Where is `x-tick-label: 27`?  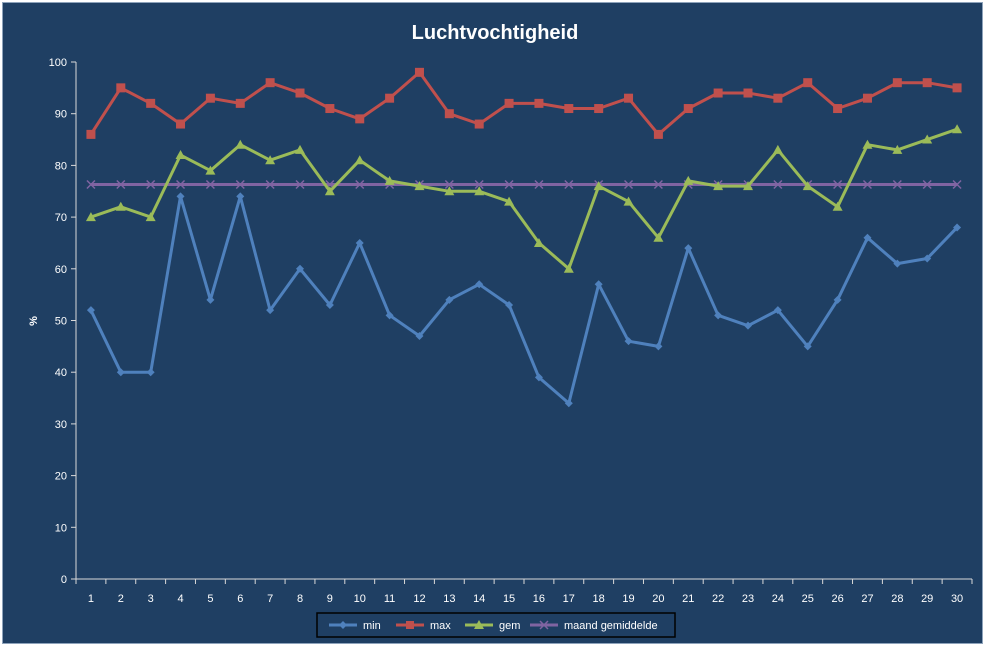 x-tick-label: 27 is located at coordinates (867, 599).